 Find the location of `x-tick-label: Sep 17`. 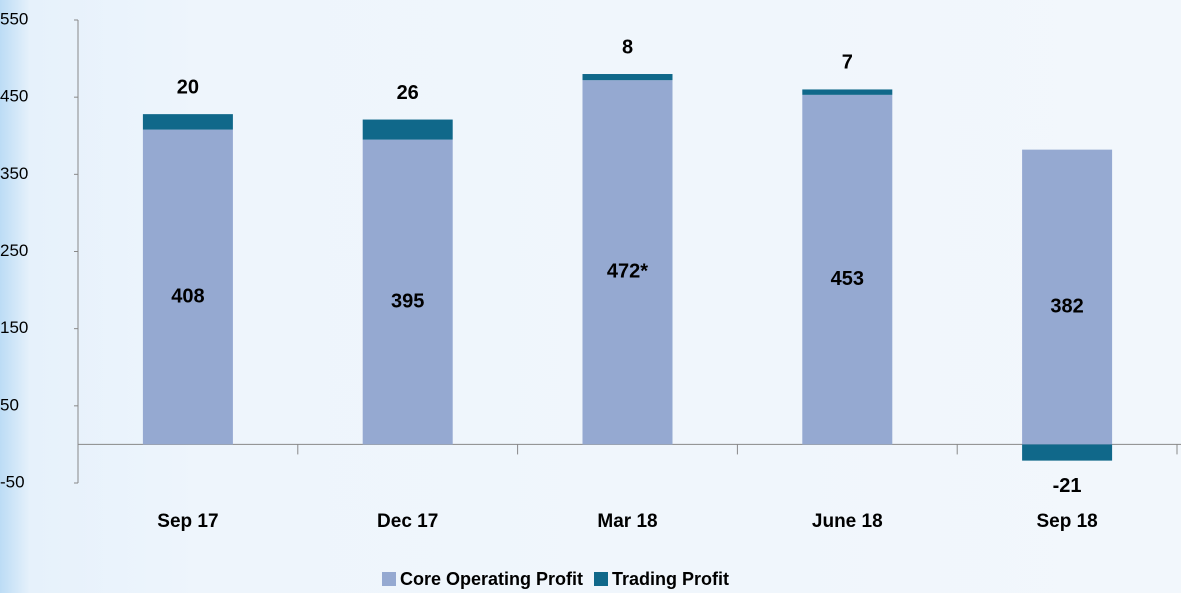

x-tick-label: Sep 17 is located at coordinates (187, 521).